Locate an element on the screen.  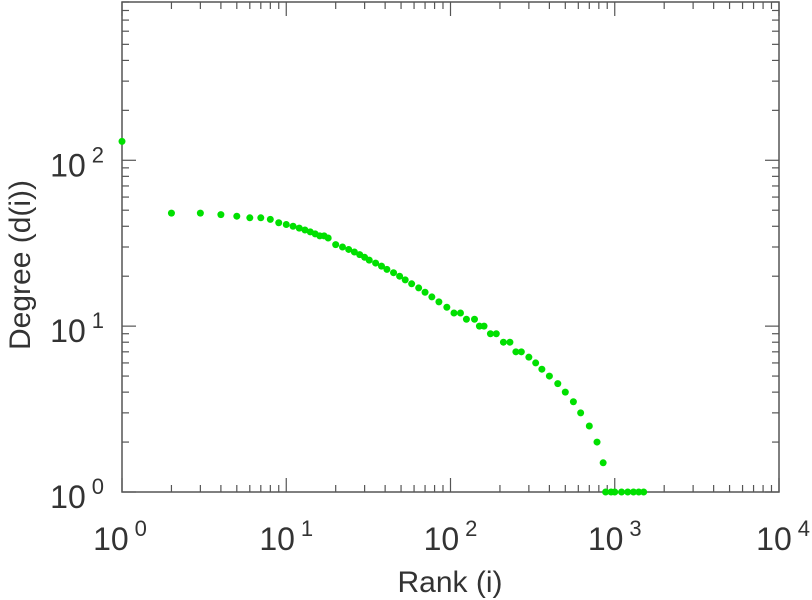
x-tick-label: 10 0 is located at coordinates (120, 536).